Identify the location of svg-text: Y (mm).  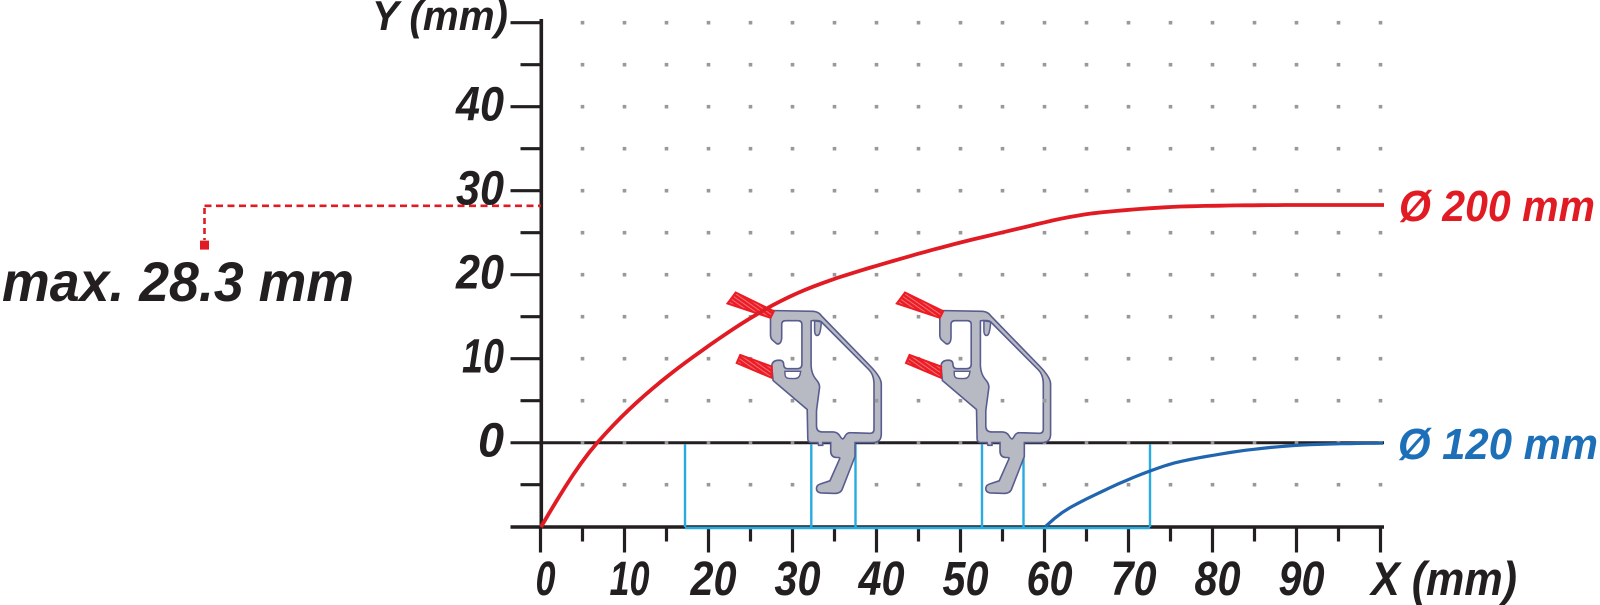
(440, 19).